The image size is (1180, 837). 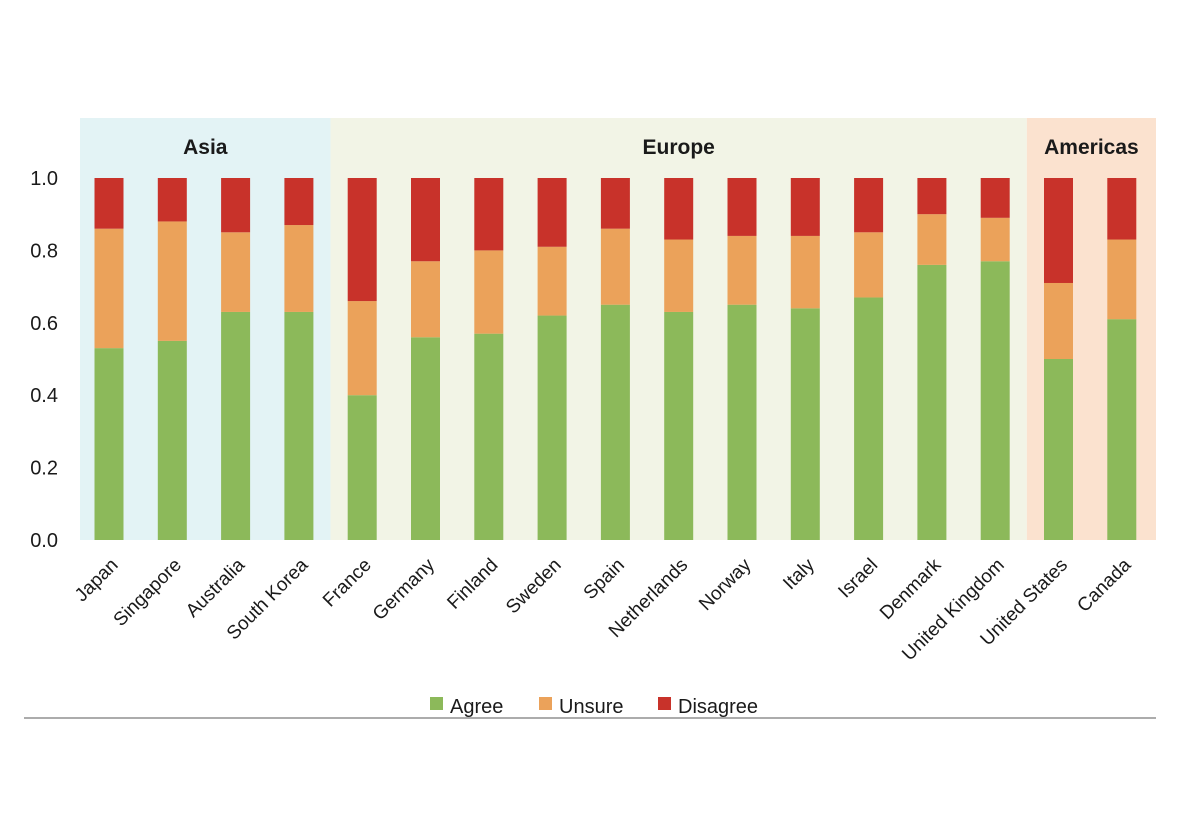 I want to click on bar-unsure-israel, so click(x=869, y=265).